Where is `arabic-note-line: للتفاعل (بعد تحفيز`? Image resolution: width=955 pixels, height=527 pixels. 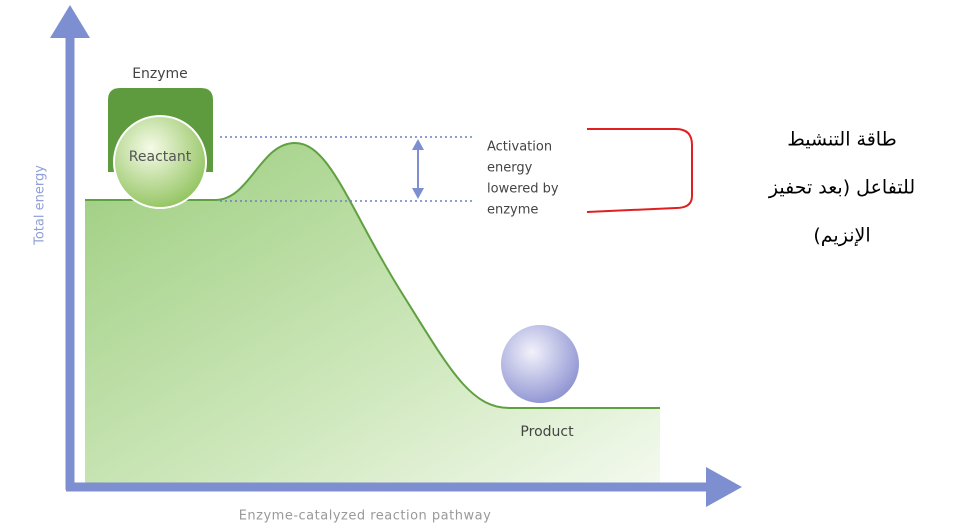
arabic-note-line: للتفاعل (بعد تحفيز is located at coordinates (841, 188).